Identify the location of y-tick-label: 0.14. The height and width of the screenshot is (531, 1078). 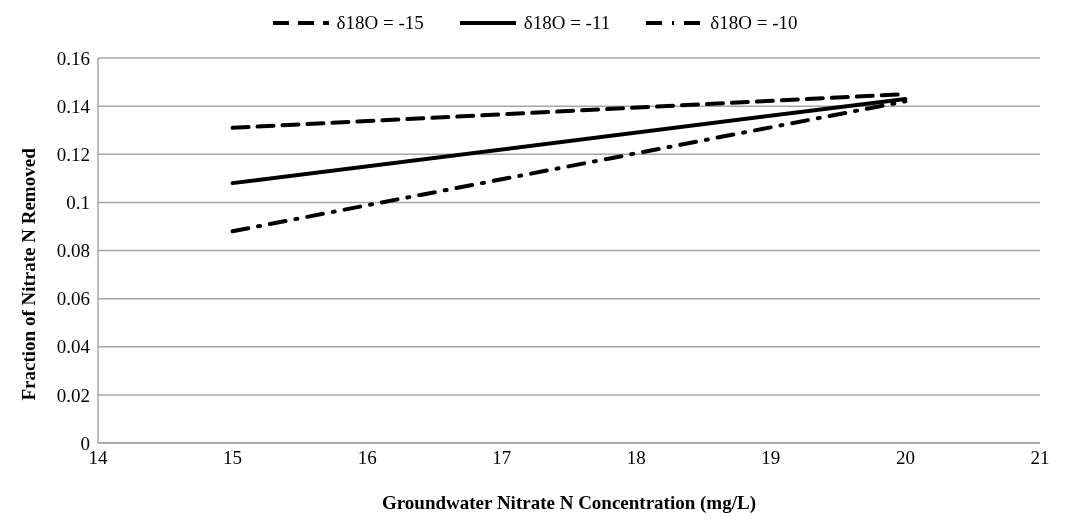
(73, 106).